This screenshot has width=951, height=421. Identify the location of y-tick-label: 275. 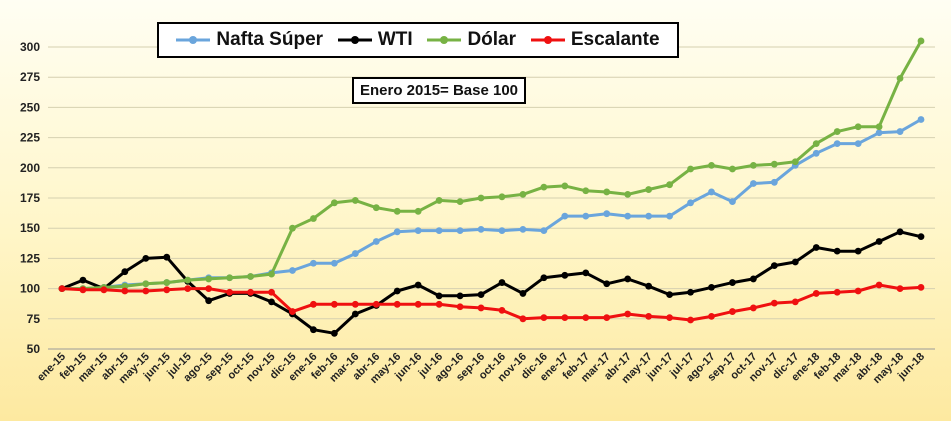
(30, 77).